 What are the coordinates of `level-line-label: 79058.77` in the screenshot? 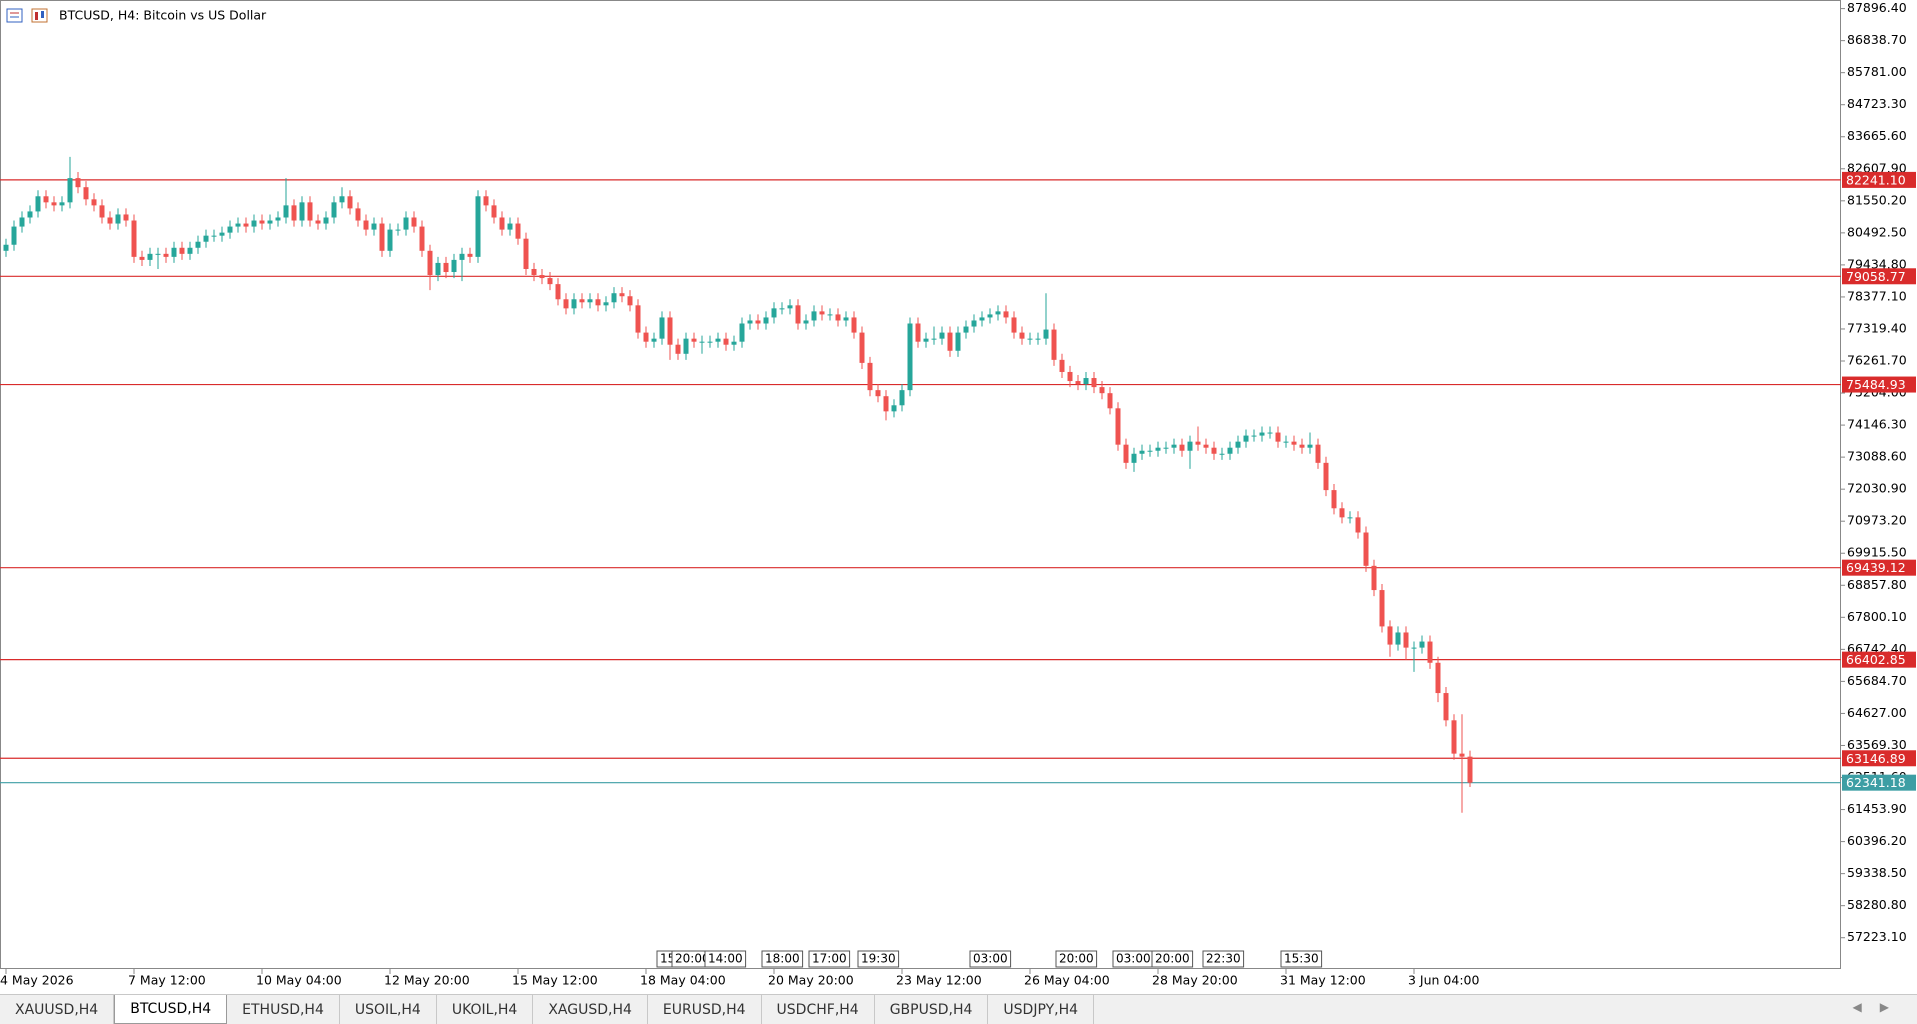 It's located at (1876, 276).